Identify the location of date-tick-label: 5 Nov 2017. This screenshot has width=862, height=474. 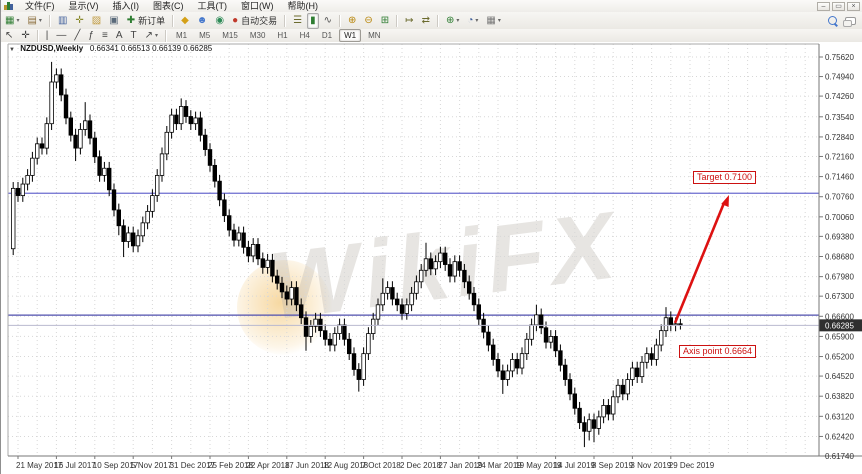
(151, 465).